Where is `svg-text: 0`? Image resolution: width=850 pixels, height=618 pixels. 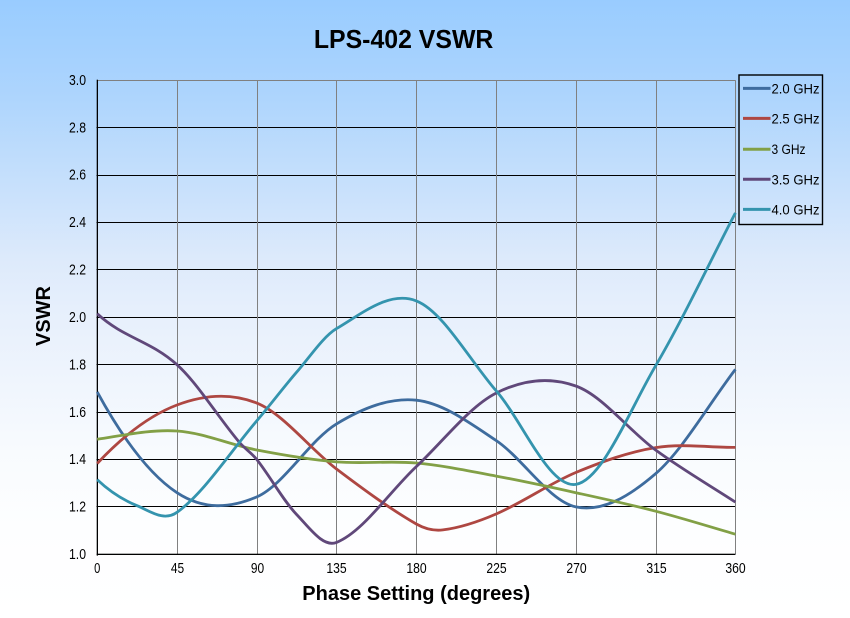 svg-text: 0 is located at coordinates (97, 569).